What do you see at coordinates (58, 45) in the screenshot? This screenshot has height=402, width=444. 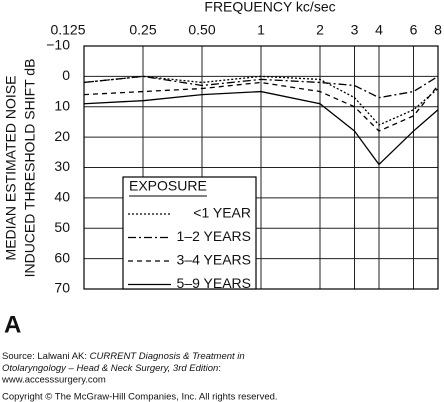 I see `y-tick-label: −10` at bounding box center [58, 45].